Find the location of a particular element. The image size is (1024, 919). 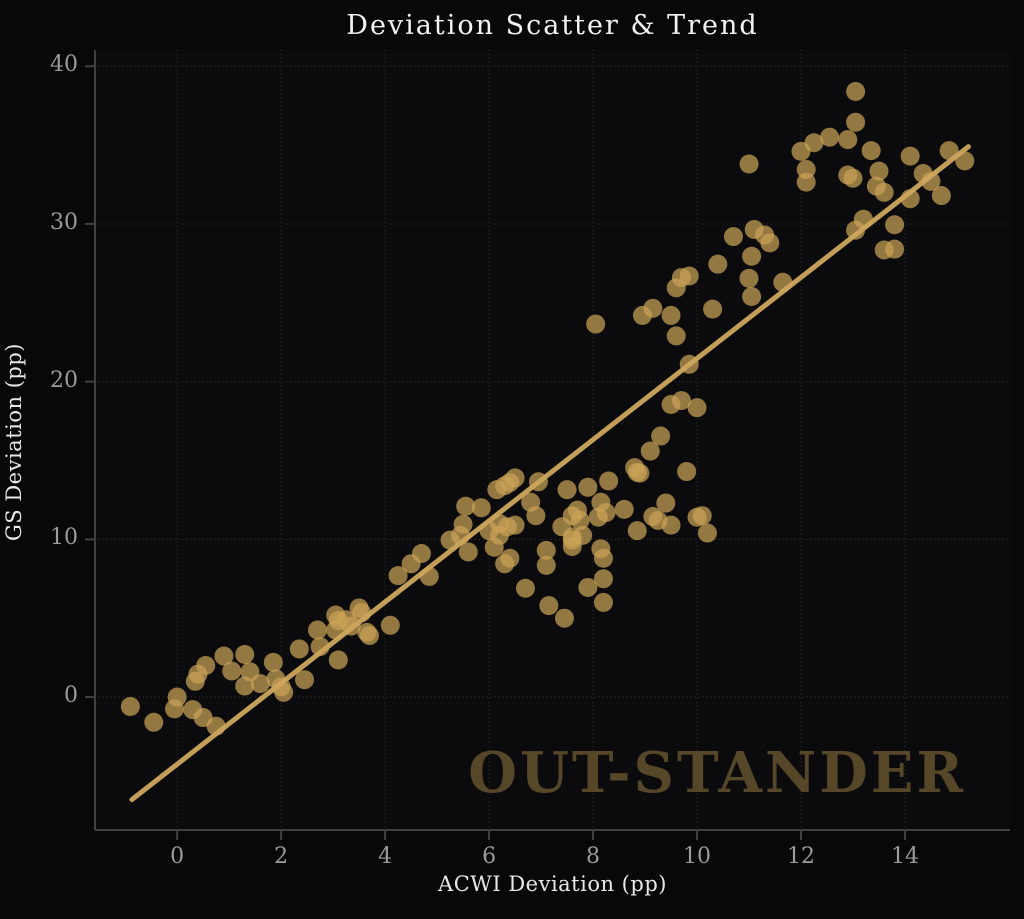

y-tick-label: 30 is located at coordinates (64, 222).